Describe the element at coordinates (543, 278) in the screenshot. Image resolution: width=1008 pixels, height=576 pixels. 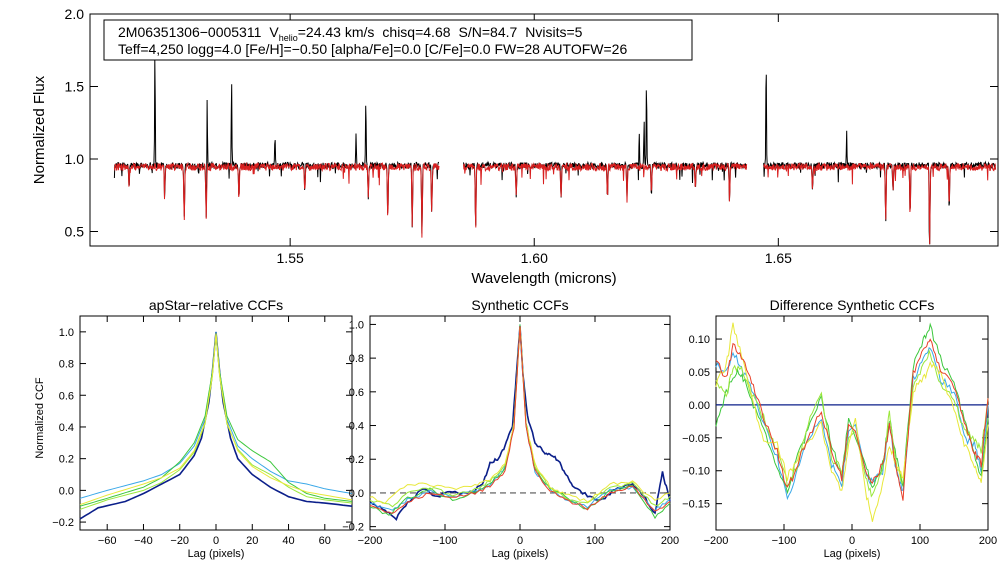
I see `spectrum-xlabel: Wavelength (microns)` at that location.